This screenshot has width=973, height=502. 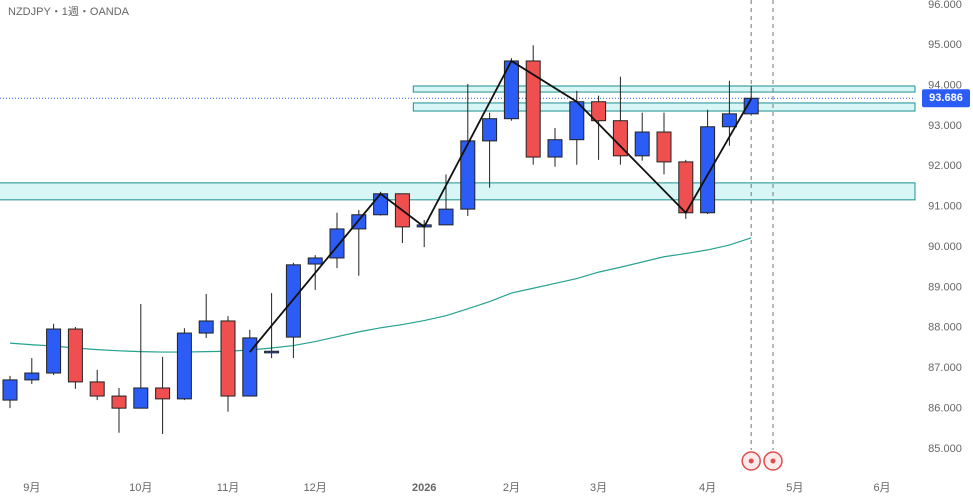 What do you see at coordinates (945, 166) in the screenshot?
I see `y-tick-label: 92.000` at bounding box center [945, 166].